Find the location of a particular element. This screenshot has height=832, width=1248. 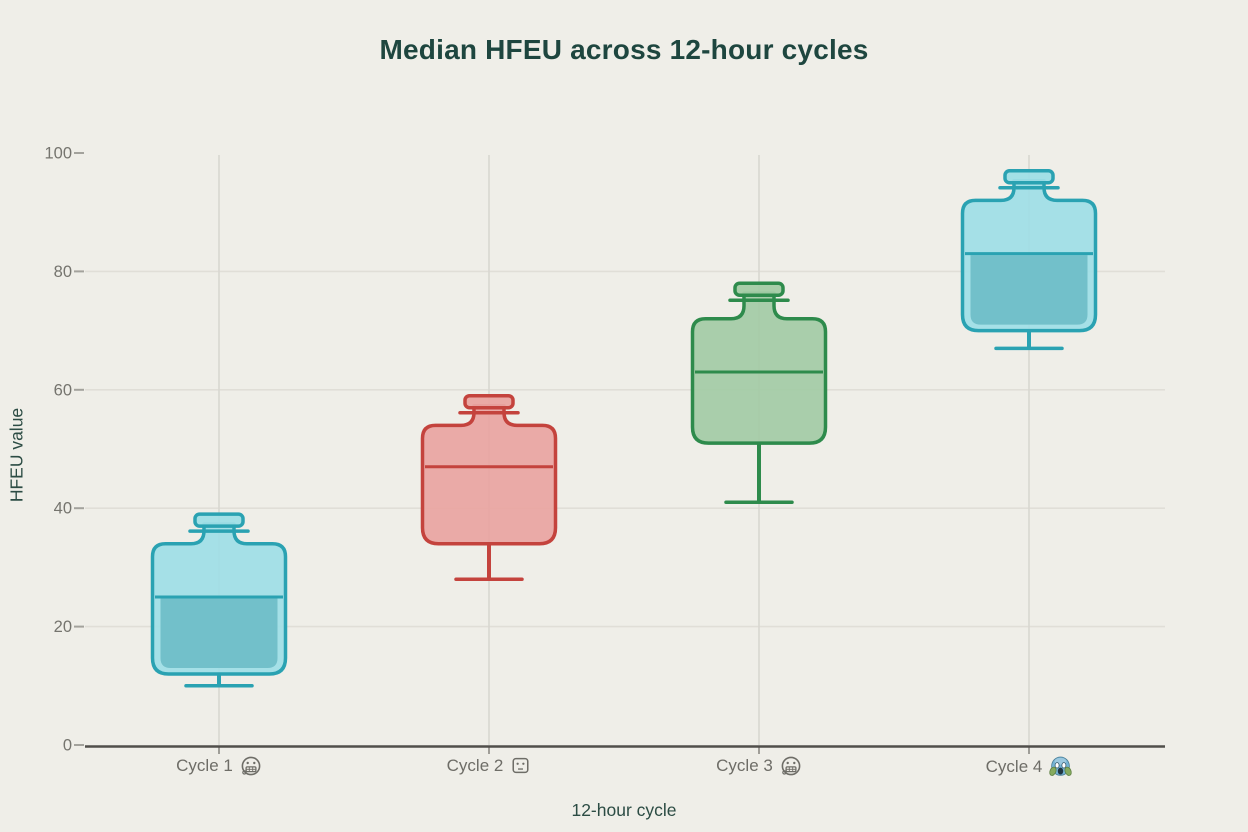

x-tick-label-cycle-3: Cycle 3 is located at coordinates (759, 766).